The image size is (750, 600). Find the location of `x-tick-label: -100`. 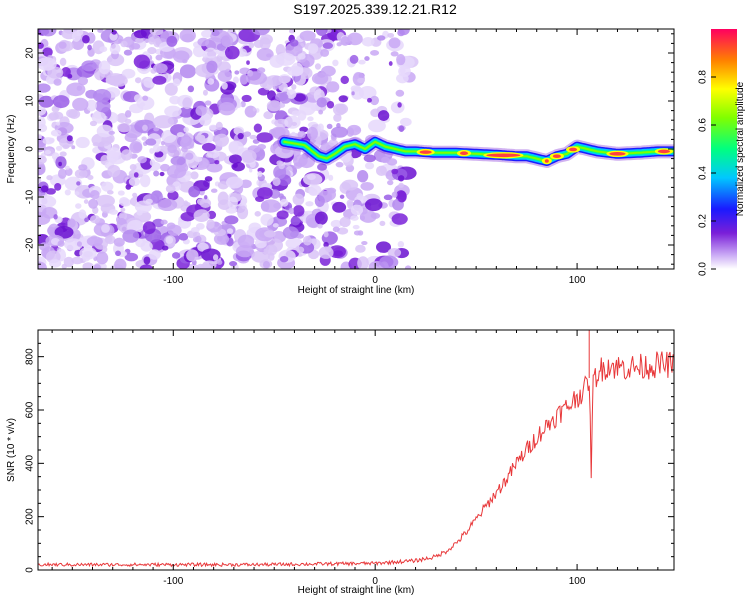

x-tick-label: -100 is located at coordinates (173, 280).